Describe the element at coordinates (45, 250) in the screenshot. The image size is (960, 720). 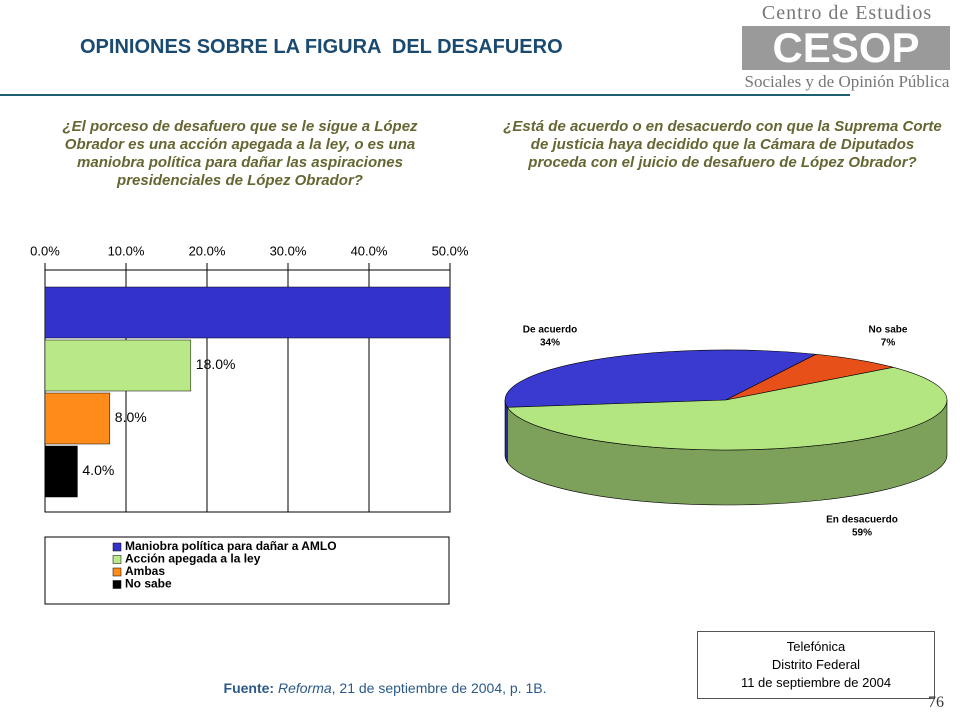
I see `x-tick-label: 0.0%` at that location.